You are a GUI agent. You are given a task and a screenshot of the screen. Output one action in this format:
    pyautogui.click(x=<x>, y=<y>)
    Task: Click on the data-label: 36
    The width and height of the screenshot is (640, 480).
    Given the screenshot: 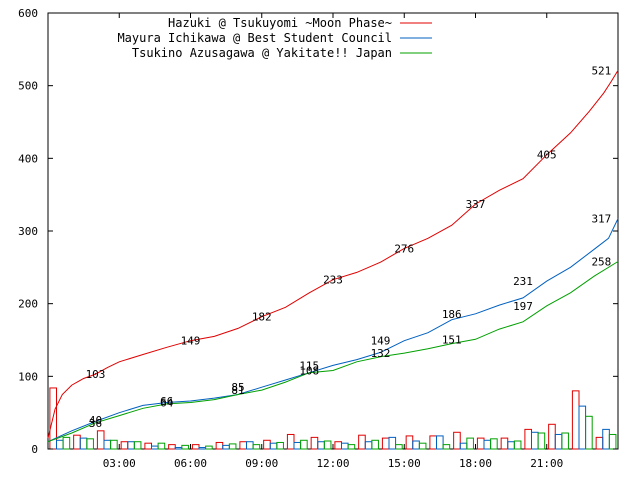 What is the action you would take?
    pyautogui.click(x=95, y=423)
    